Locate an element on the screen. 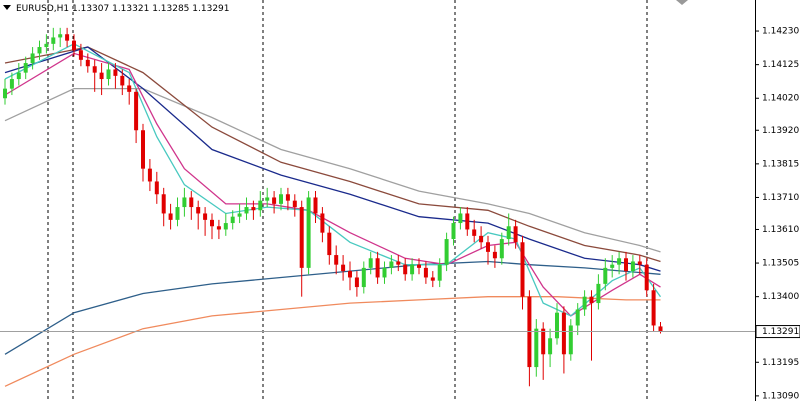 The image size is (800, 401). current-price-box is located at coordinates (777, 332).